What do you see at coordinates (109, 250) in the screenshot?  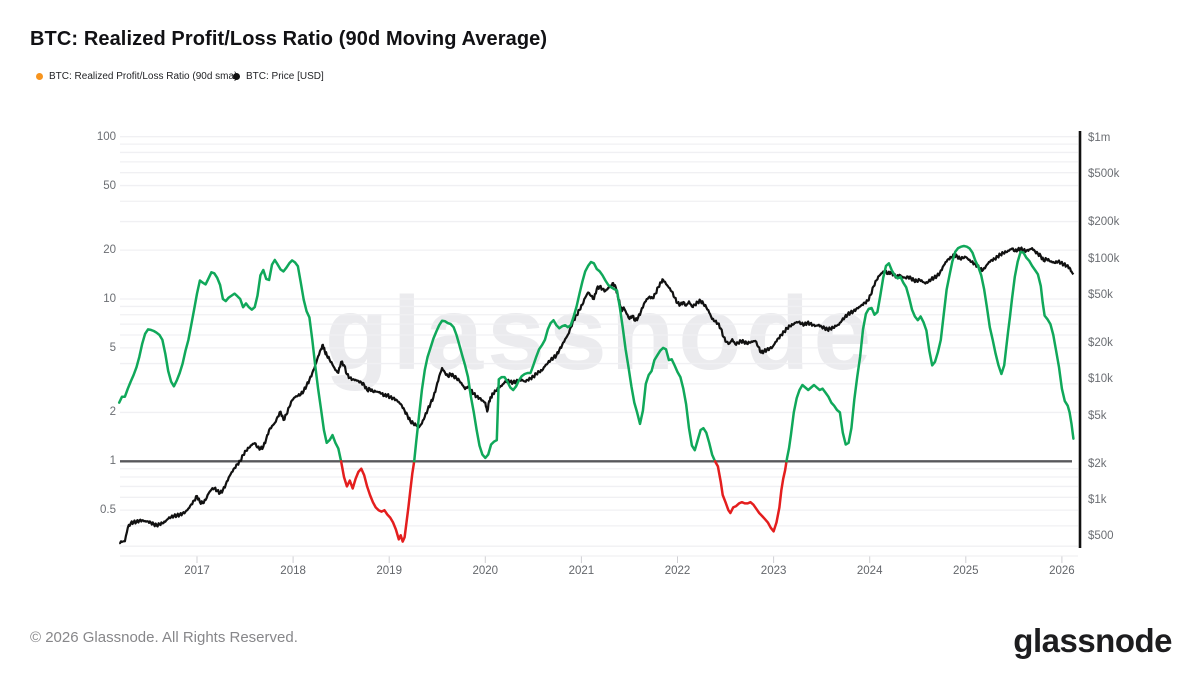 I see `left-axis-tick-label: 20` at bounding box center [109, 250].